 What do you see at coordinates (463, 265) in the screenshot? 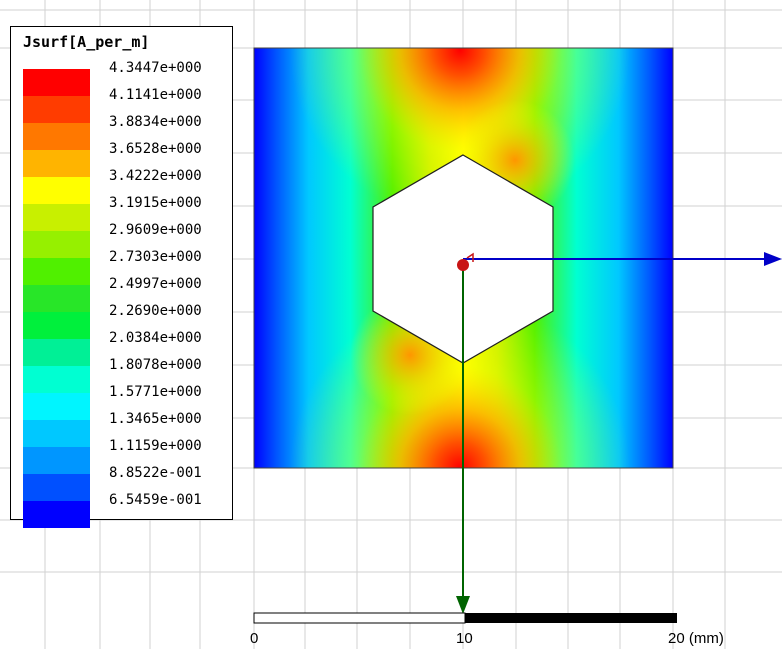
I see `origin-marker` at bounding box center [463, 265].